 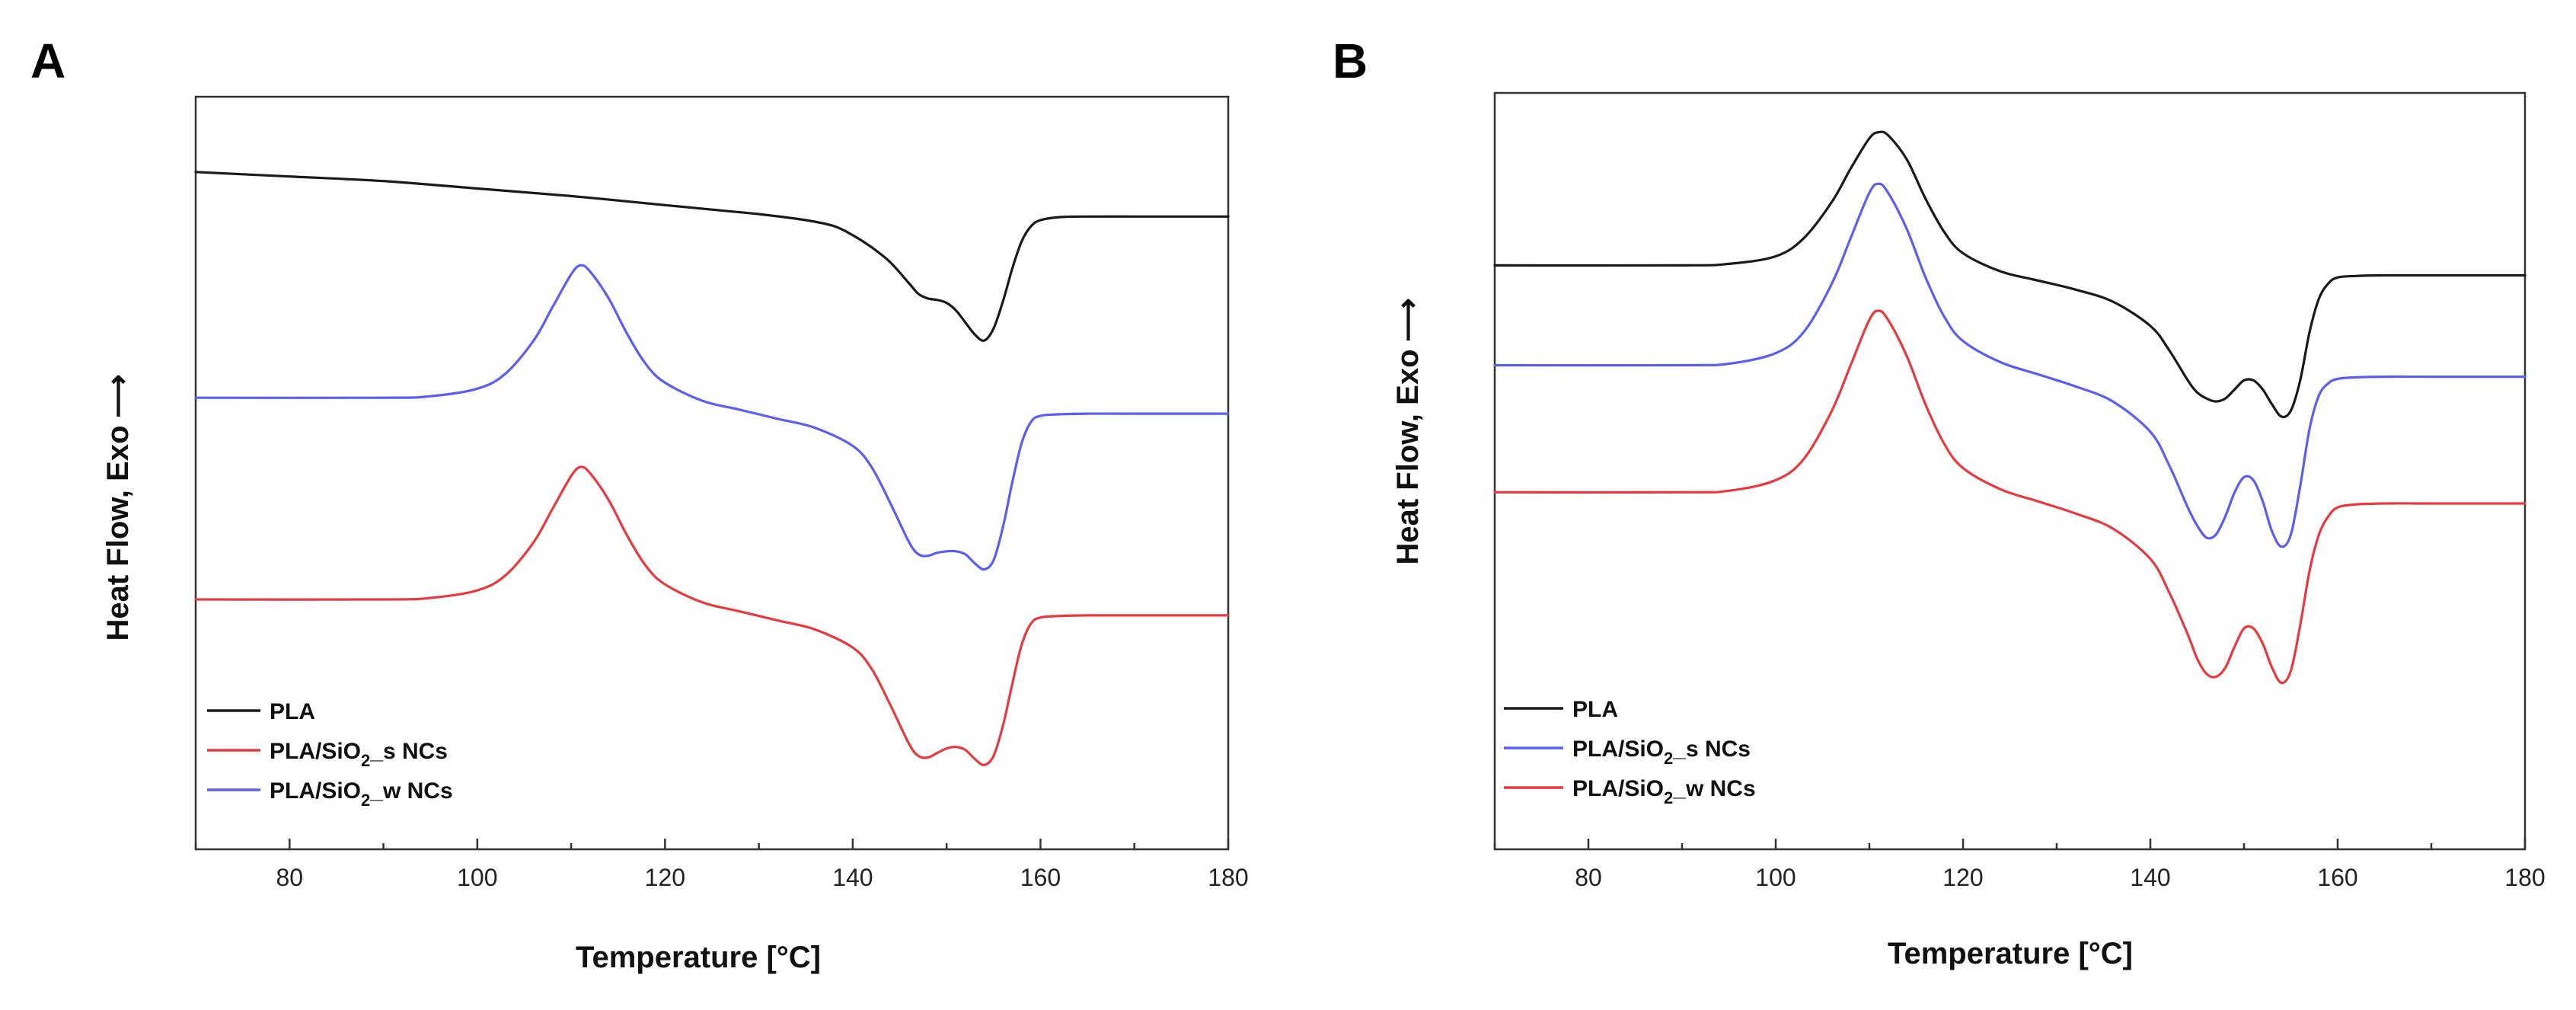 I want to click on panel-a-x-ticks: 80 100 120 140 160 180, so click(x=721, y=865).